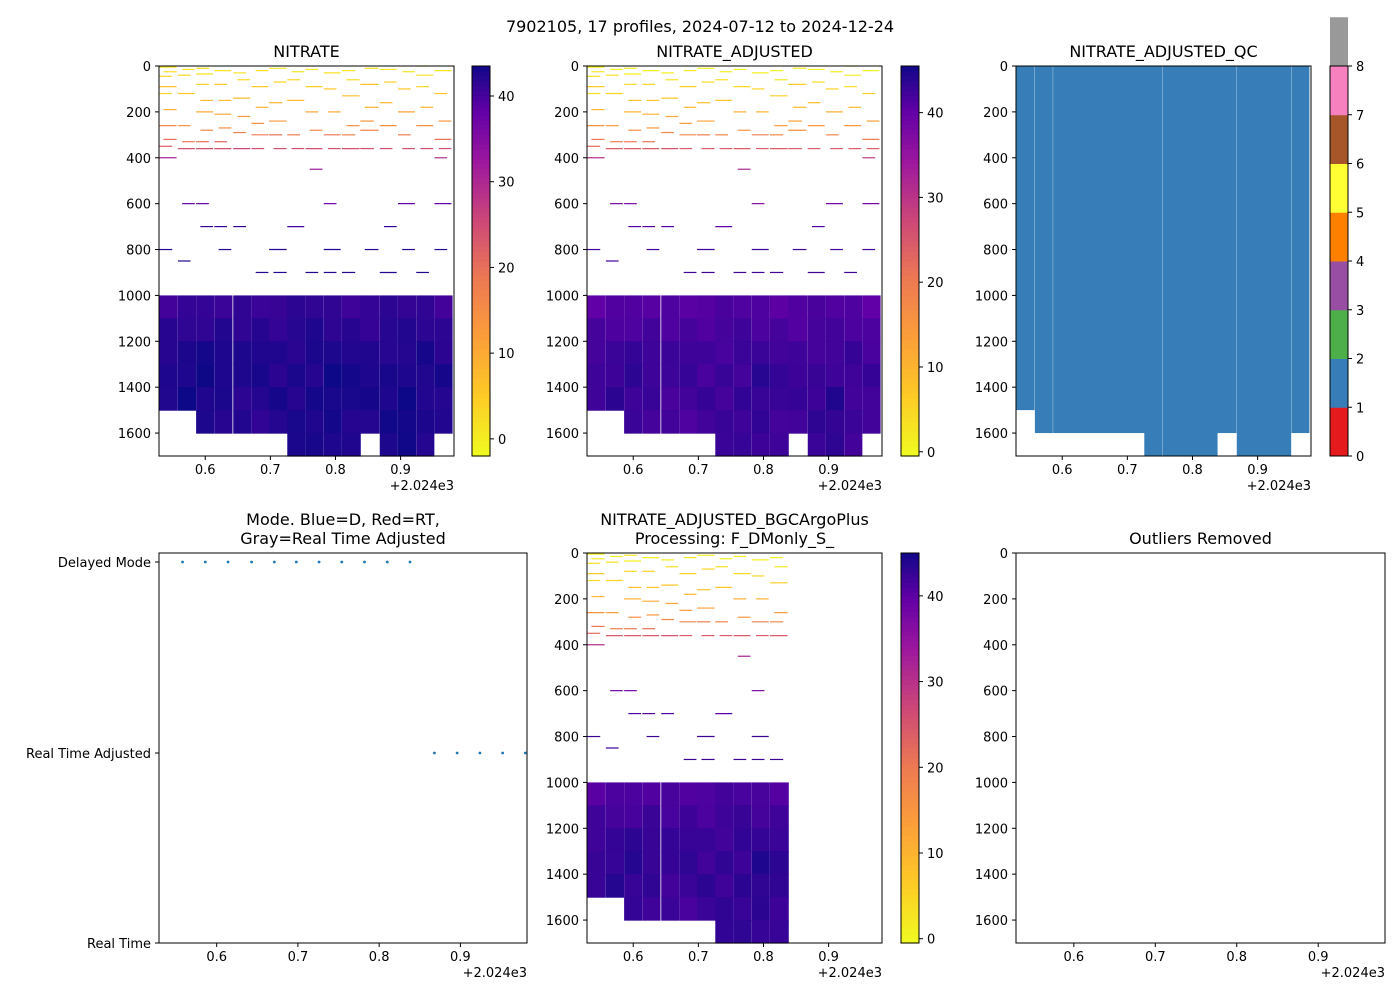  What do you see at coordinates (1073, 957) in the screenshot?
I see `outliers-x-tick-label: 0.6` at bounding box center [1073, 957].